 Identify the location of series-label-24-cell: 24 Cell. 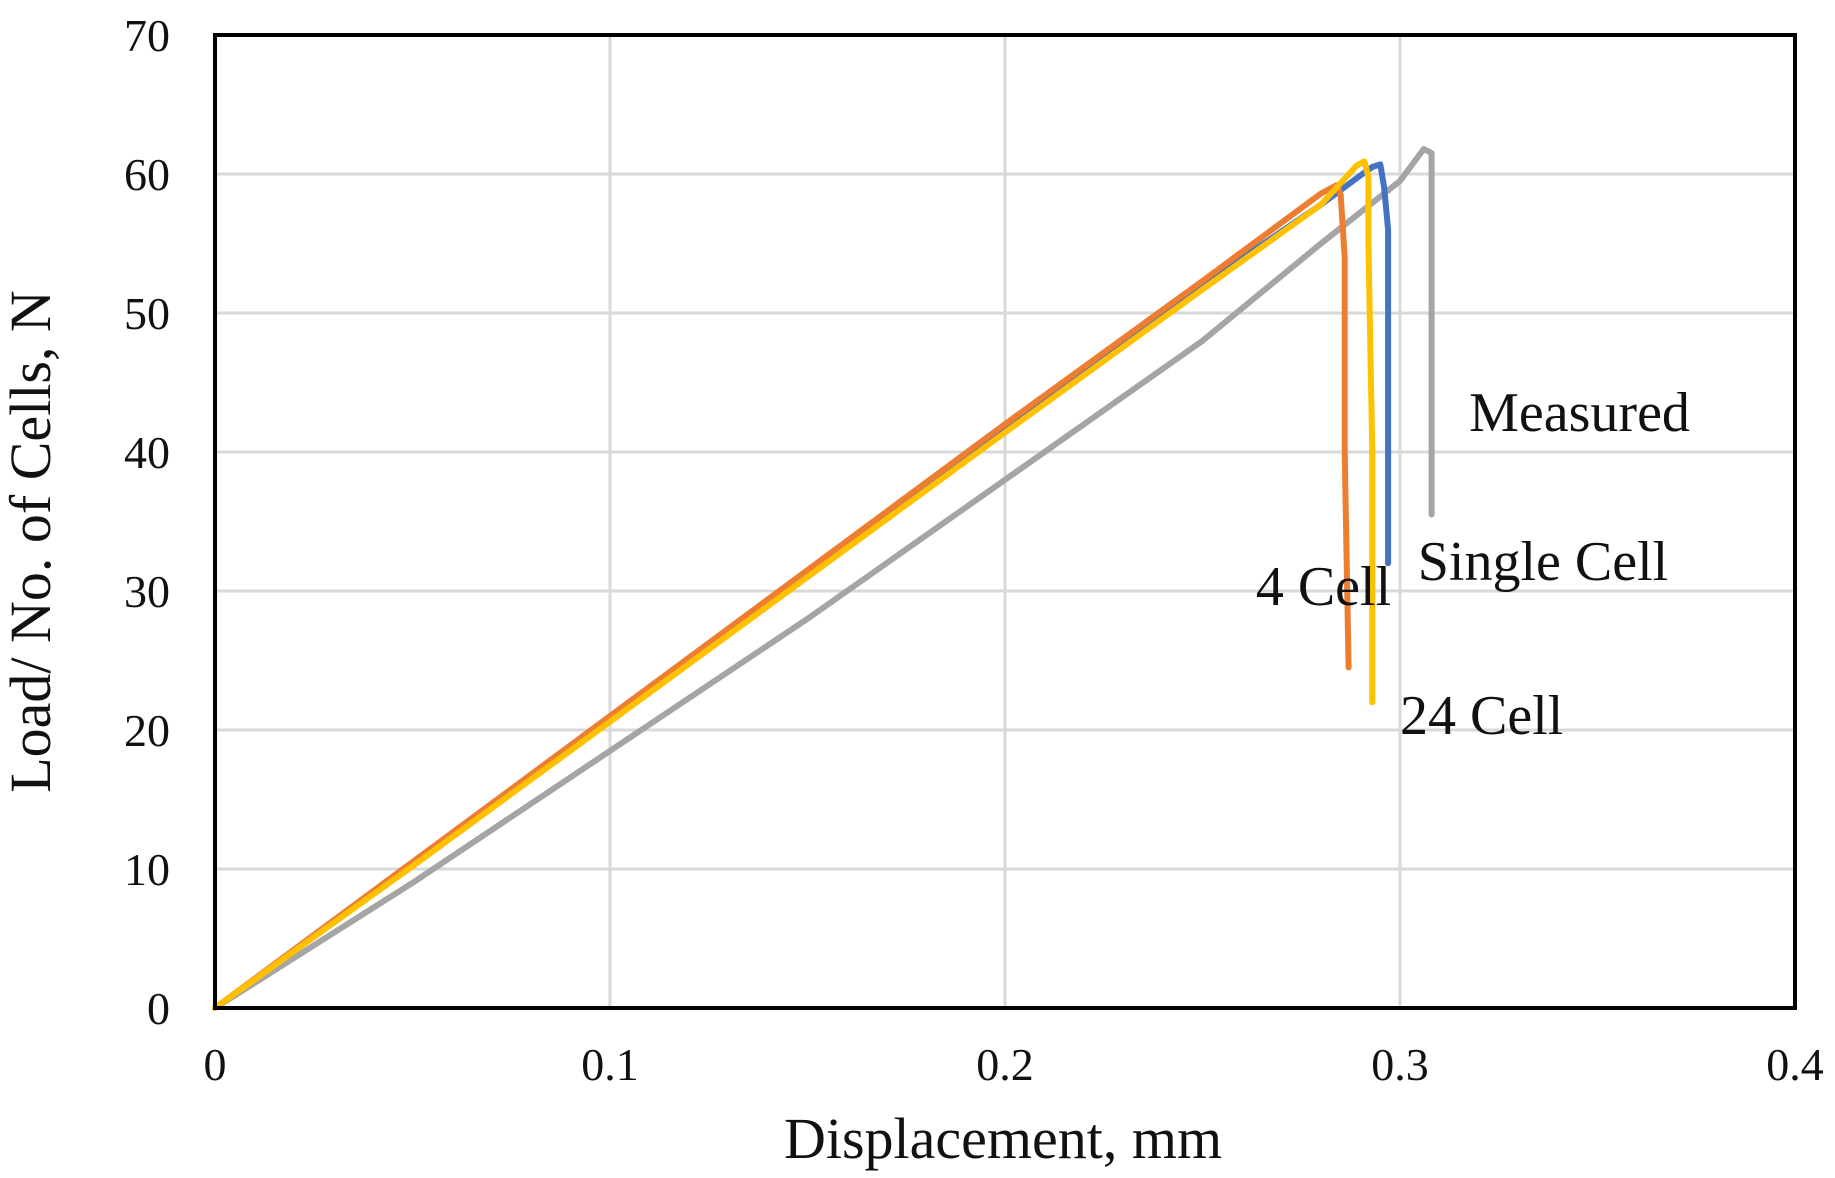
(1481, 716).